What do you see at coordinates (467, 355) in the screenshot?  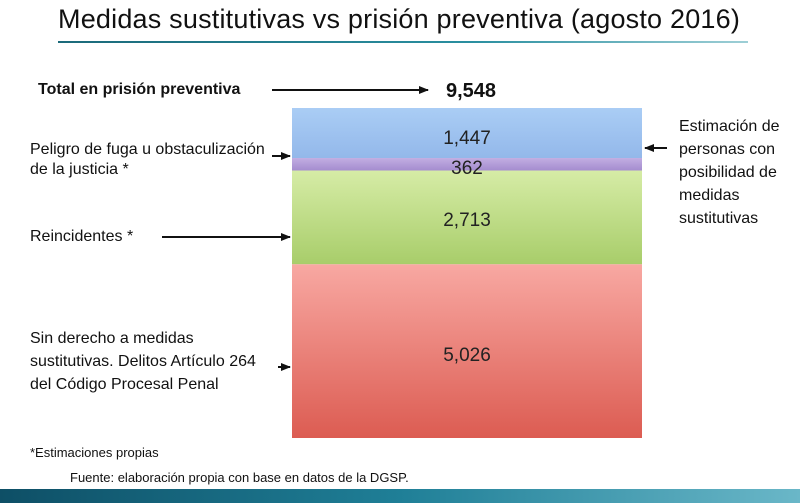 I see `segment-value-label-4: 5,026` at bounding box center [467, 355].